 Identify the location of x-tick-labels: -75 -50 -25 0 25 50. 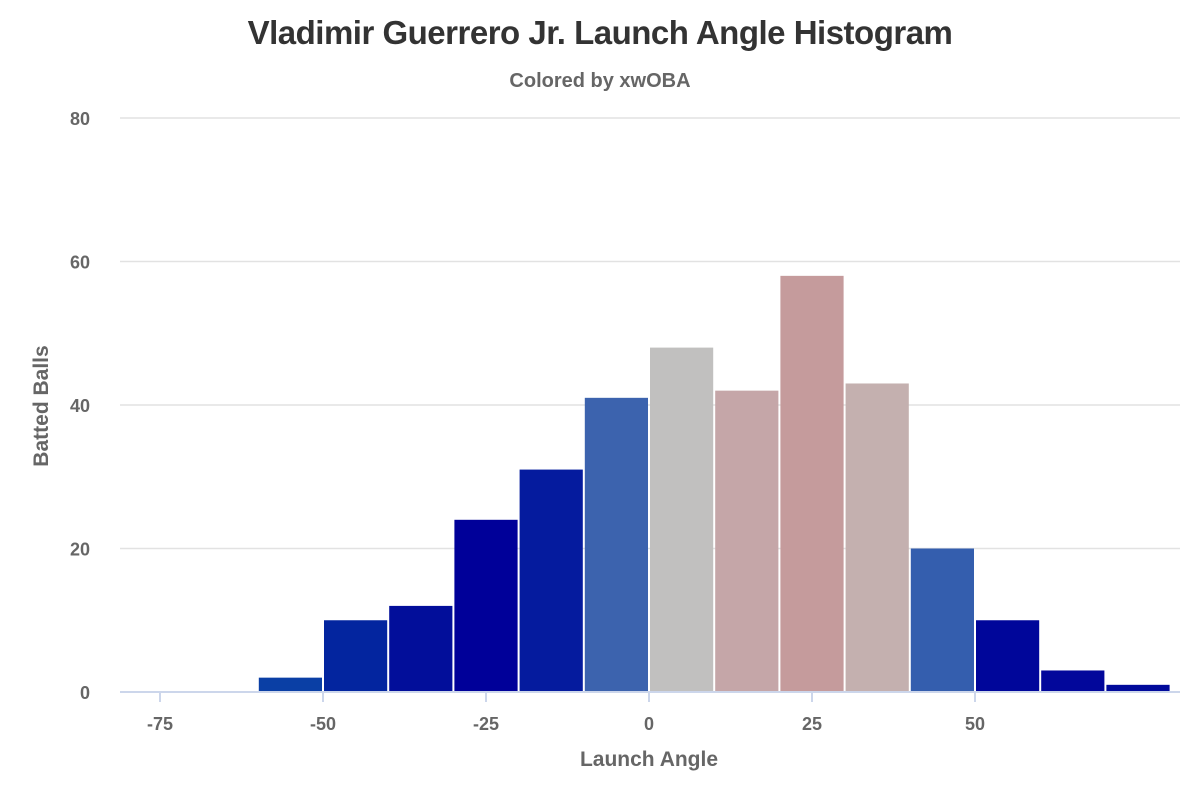
(566, 724).